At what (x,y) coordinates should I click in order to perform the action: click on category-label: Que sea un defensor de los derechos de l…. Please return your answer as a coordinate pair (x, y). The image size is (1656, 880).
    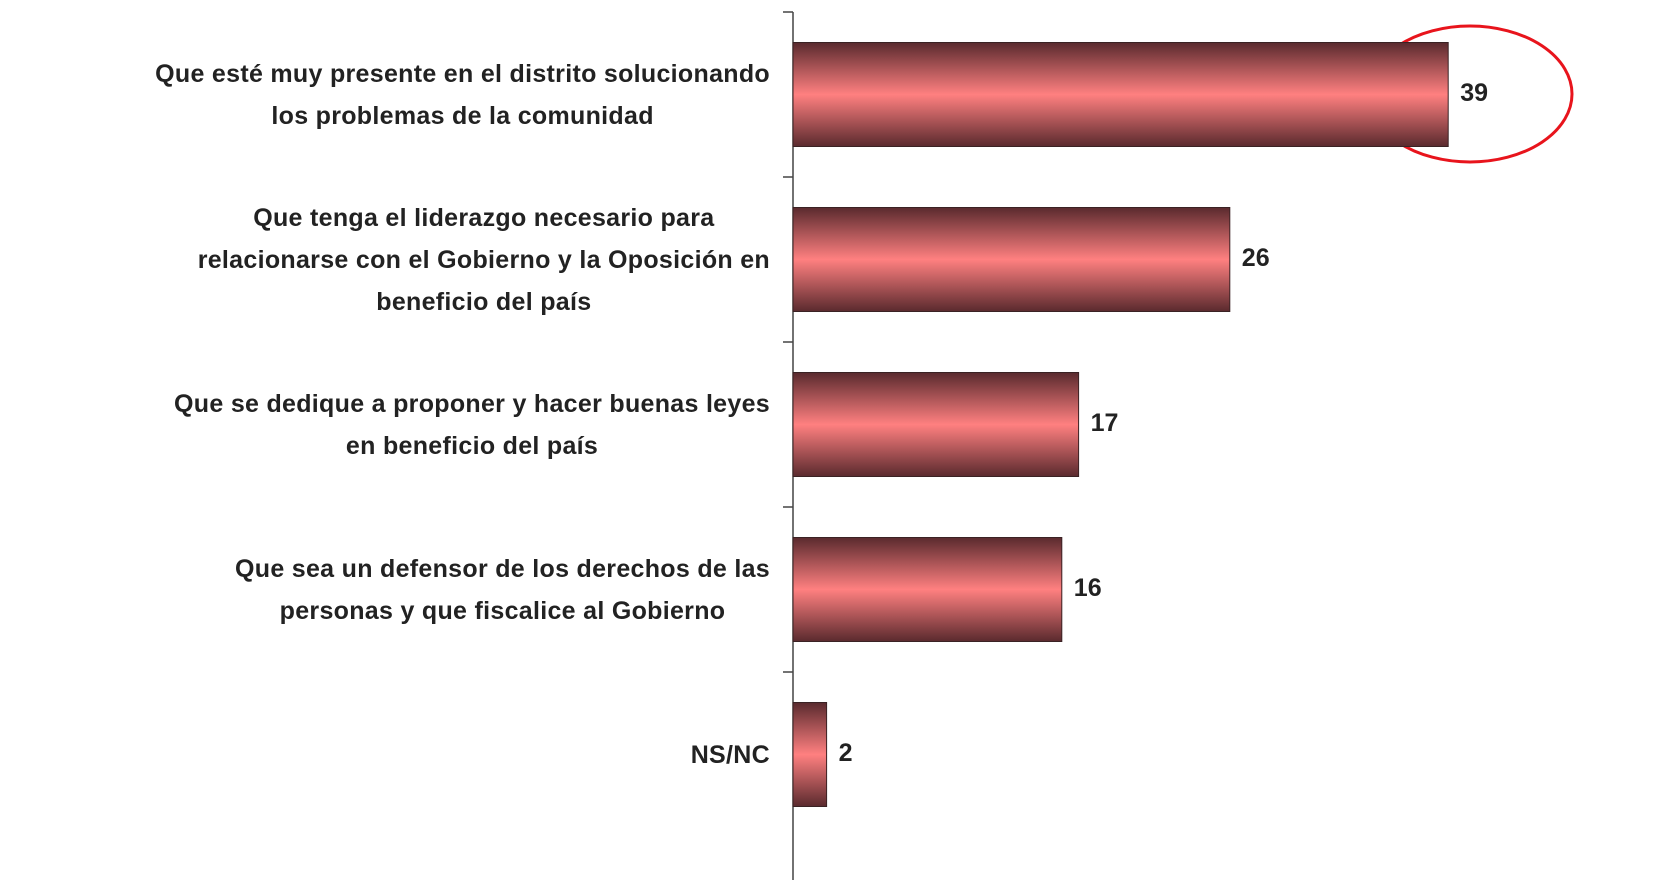
    Looking at the image, I should click on (502, 589).